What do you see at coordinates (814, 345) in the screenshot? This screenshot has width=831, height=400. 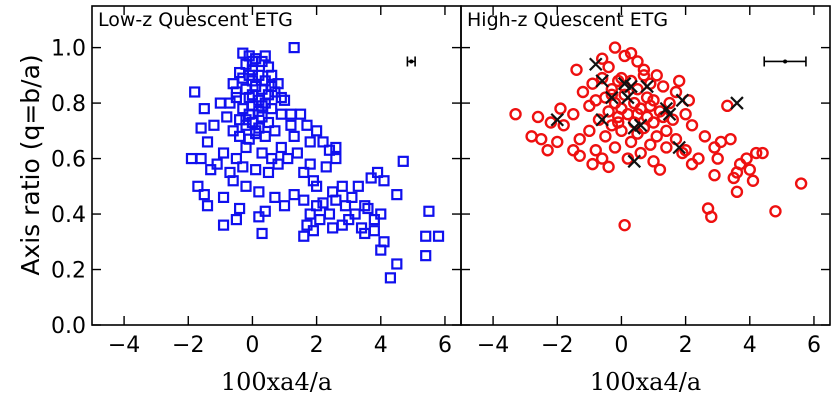 I see `x-tick-label: 6` at bounding box center [814, 345].